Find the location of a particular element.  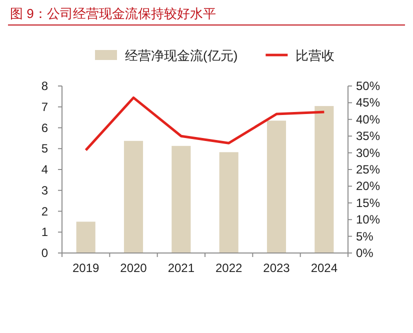

y2-tick-label: 40% is located at coordinates (368, 119).